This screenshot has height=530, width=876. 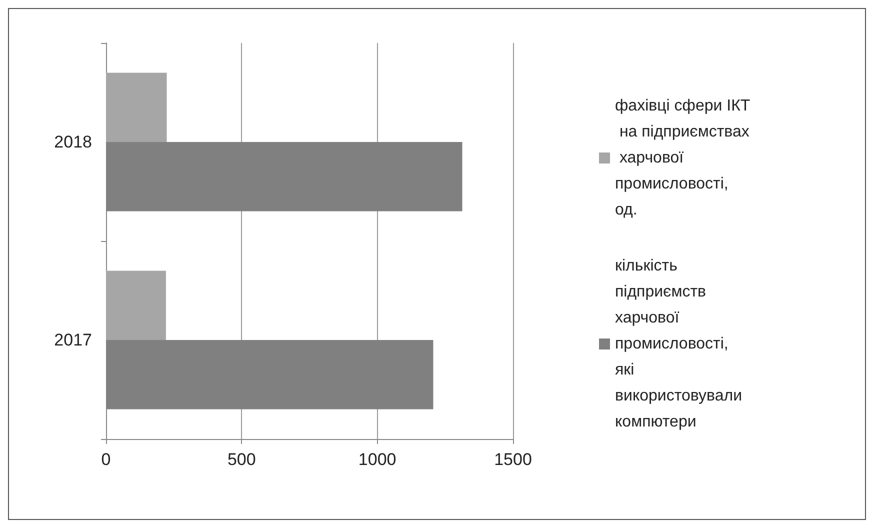 What do you see at coordinates (73, 340) in the screenshot?
I see `y-tick-label: 2017` at bounding box center [73, 340].